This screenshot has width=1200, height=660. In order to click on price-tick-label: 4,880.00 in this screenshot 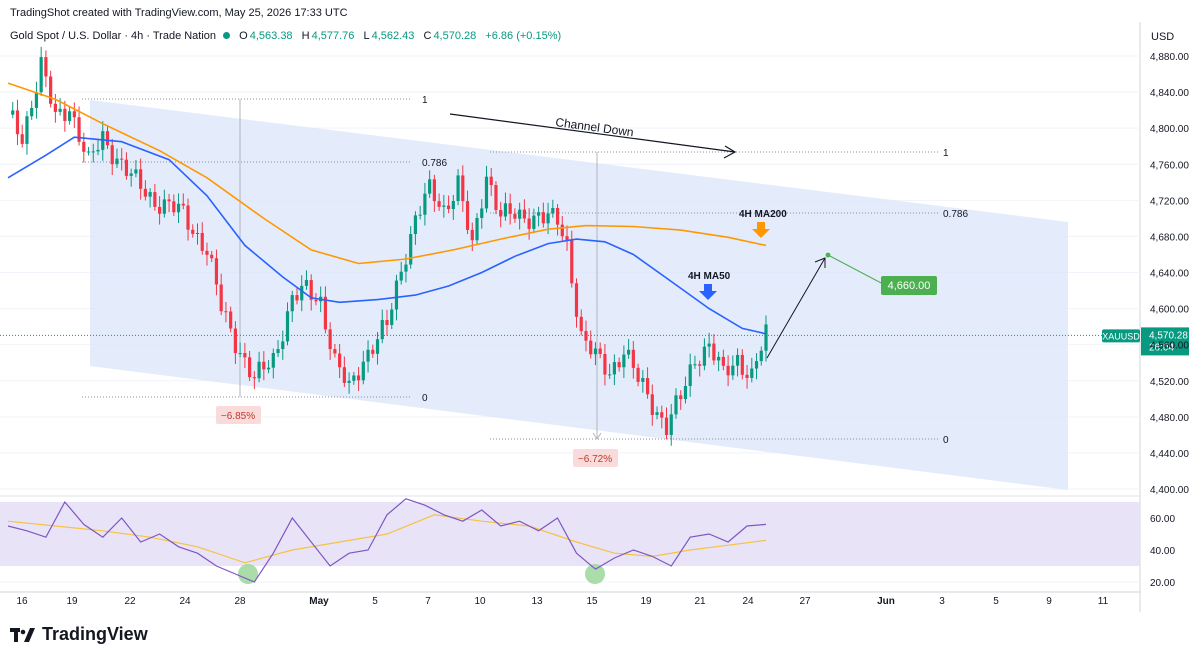, I will do `click(1169, 57)`.